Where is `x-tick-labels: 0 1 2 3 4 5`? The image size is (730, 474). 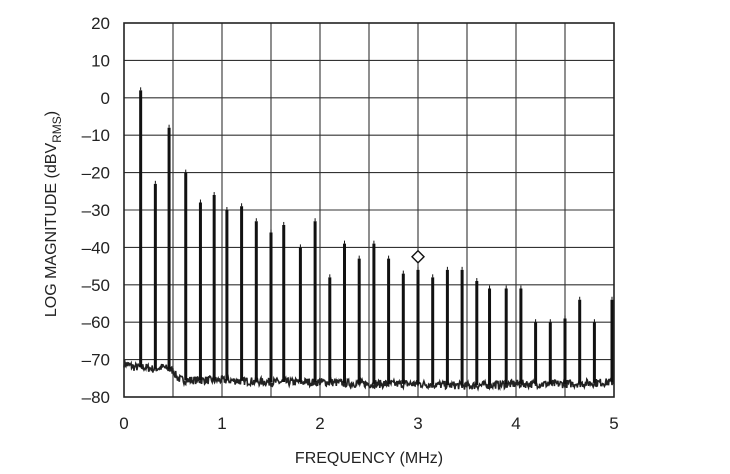 x-tick-labels: 0 1 2 3 4 5 is located at coordinates (368, 423).